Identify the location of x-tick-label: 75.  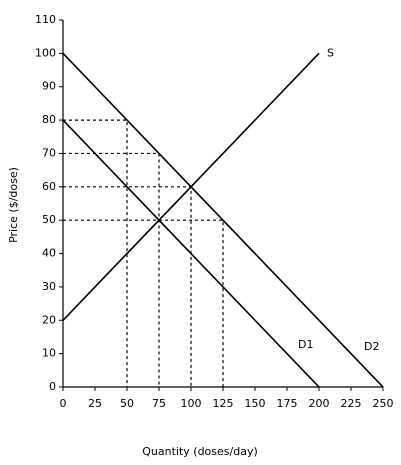
(159, 403).